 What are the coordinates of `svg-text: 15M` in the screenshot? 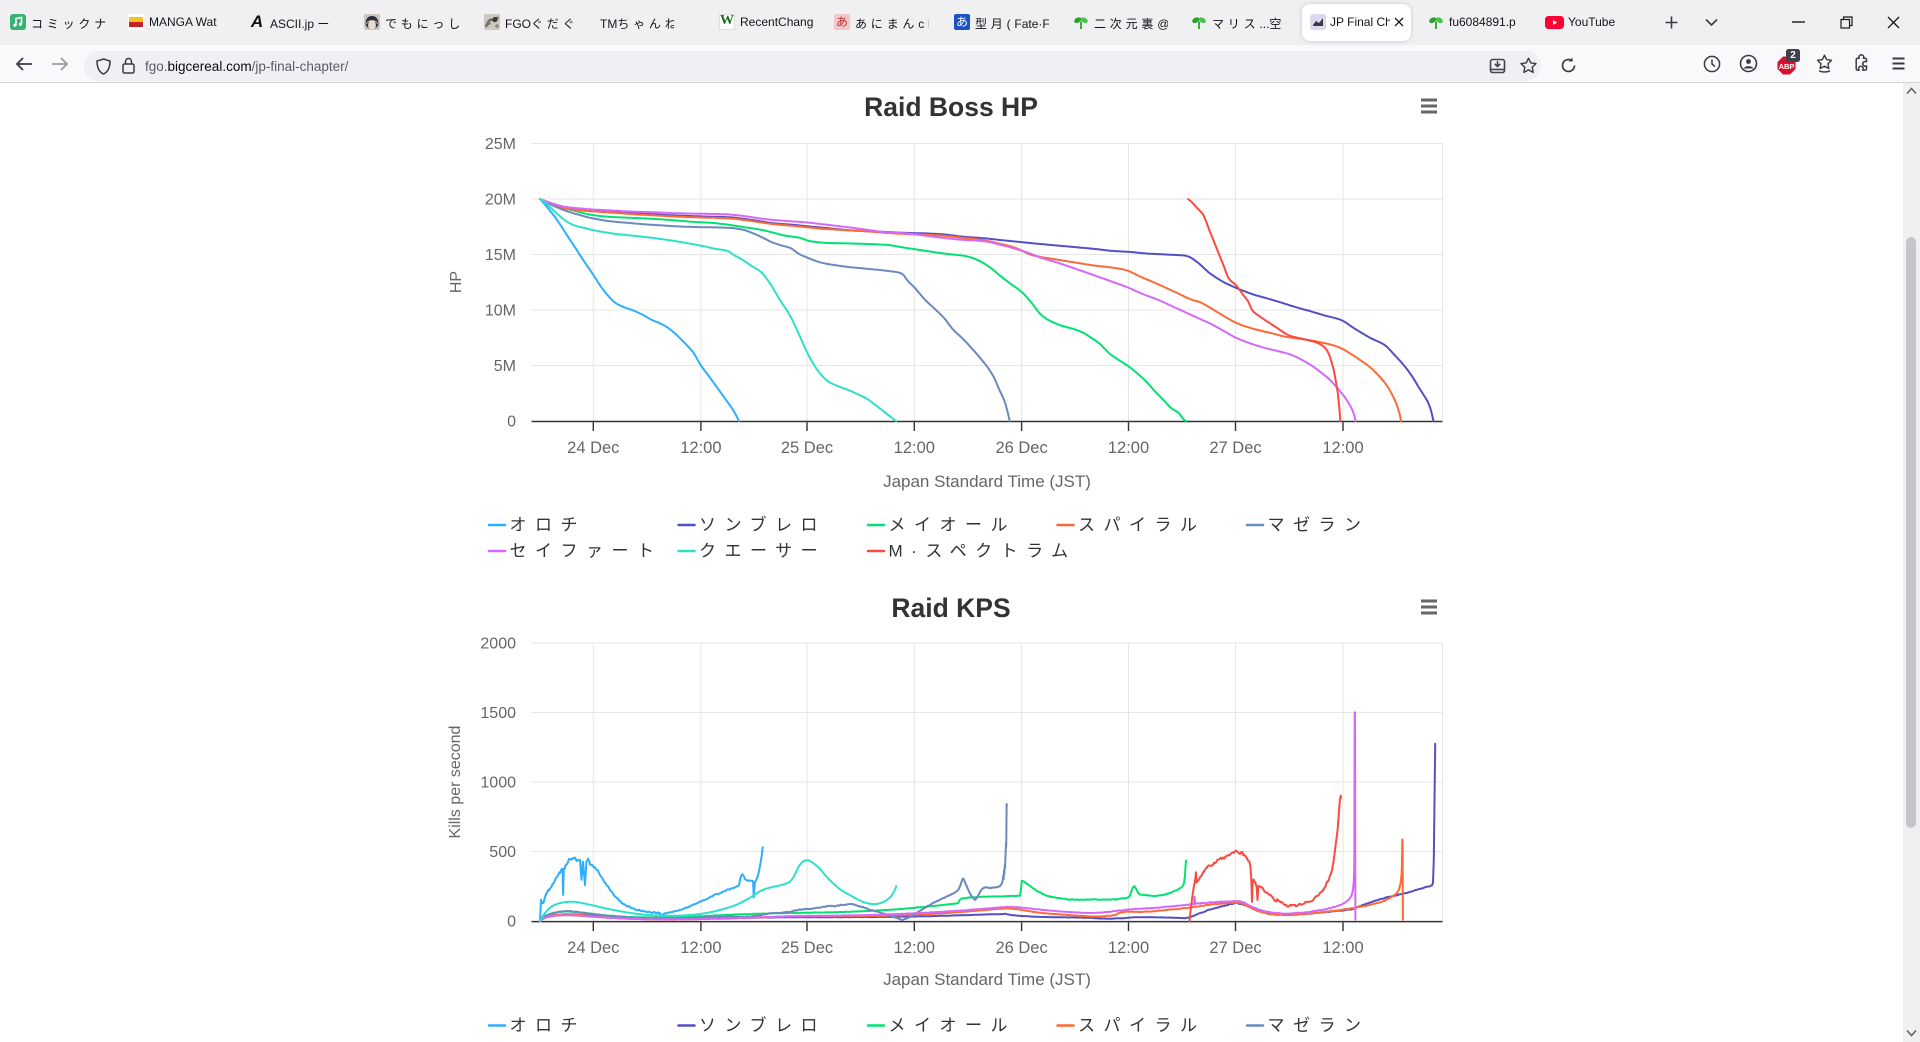 It's located at (500, 255).